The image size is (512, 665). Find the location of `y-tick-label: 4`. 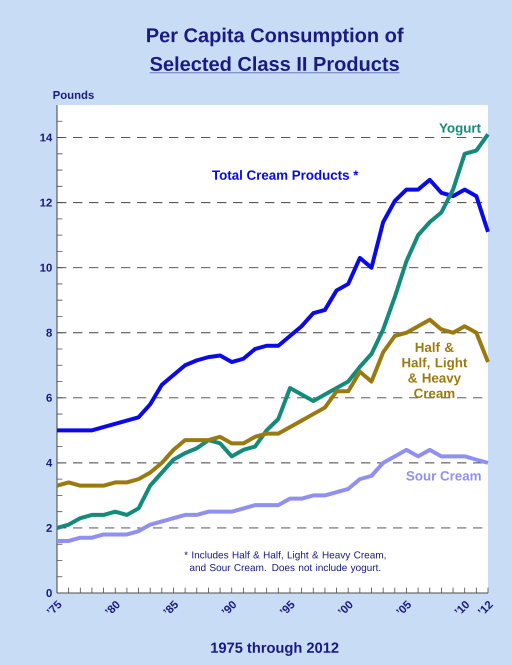

y-tick-label: 4 is located at coordinates (49, 462).